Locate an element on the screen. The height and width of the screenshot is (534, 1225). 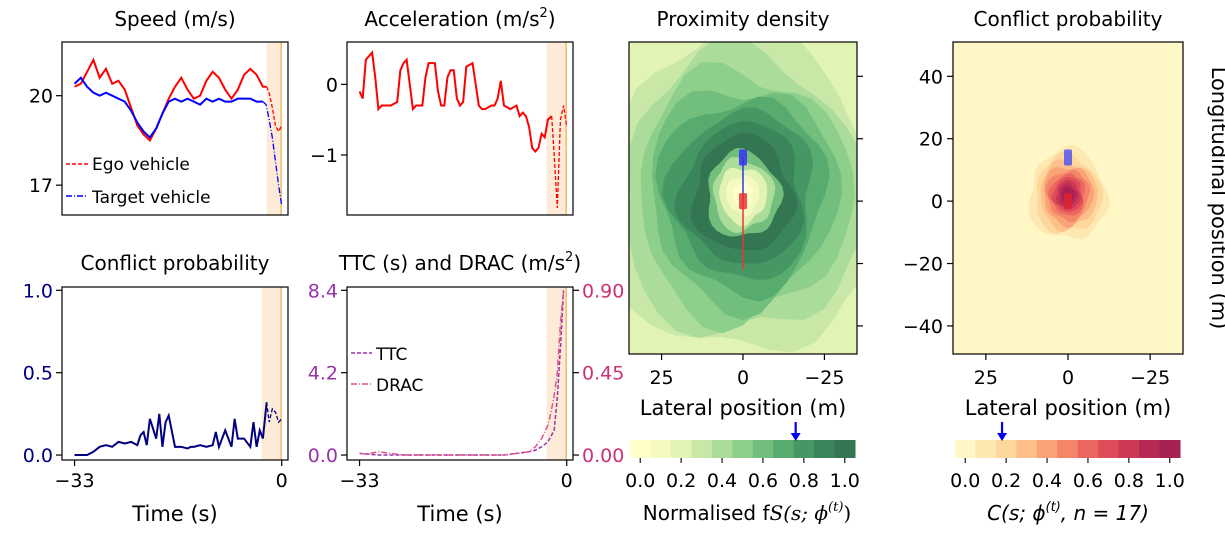
legend-label-target: Target vehicle is located at coordinates (151, 198).